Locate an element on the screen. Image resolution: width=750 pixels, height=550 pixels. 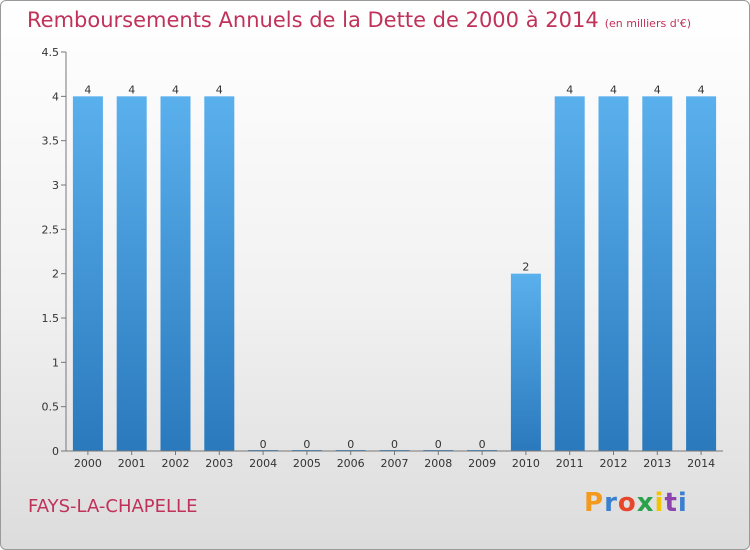
chart-units: (en milliers d'€) is located at coordinates (647, 23).